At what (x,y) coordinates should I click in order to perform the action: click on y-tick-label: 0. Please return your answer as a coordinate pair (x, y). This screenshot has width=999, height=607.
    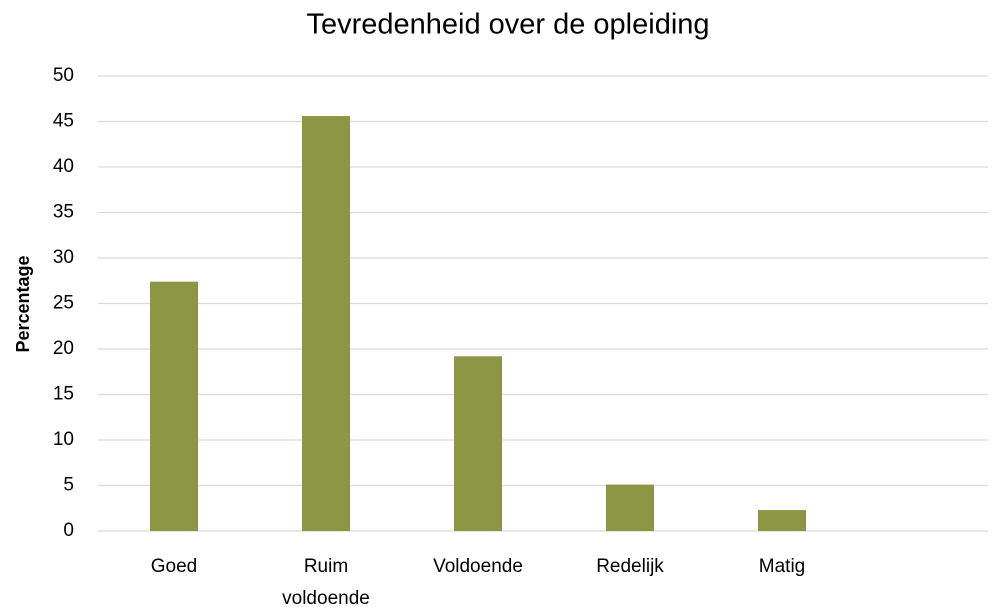
    Looking at the image, I should click on (68, 530).